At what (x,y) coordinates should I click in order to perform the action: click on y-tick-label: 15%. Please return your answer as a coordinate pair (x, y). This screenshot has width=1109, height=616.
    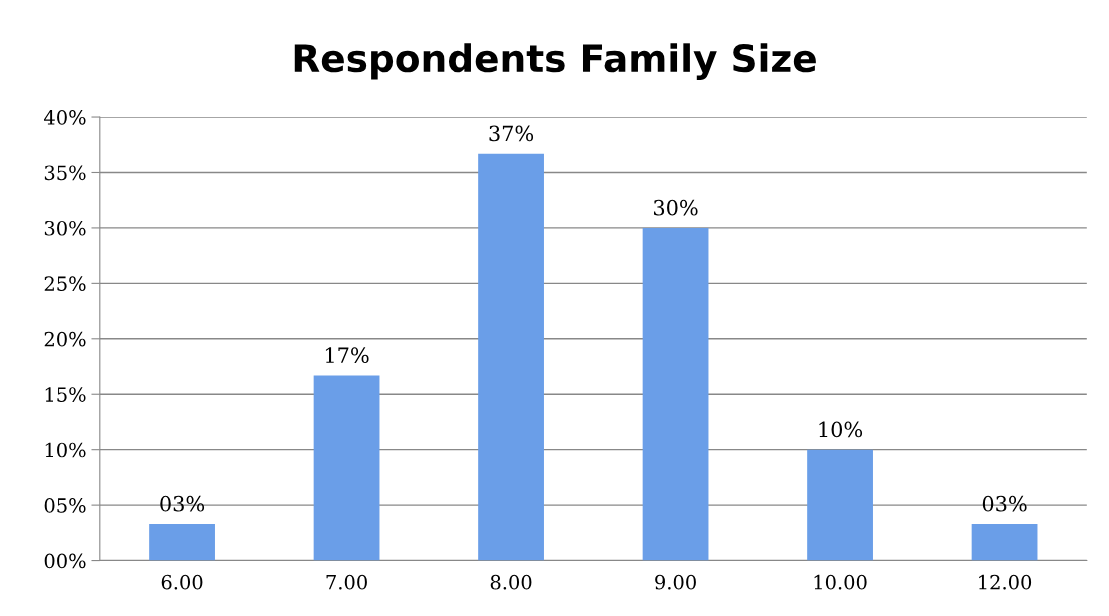
    Looking at the image, I should click on (65, 394).